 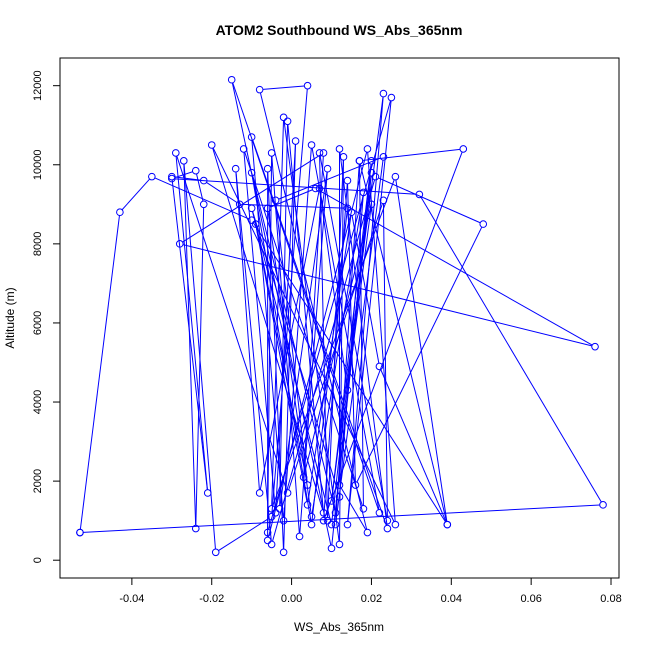 What do you see at coordinates (339, 627) in the screenshot?
I see `x-axis-label: WS_Abs_365nm` at bounding box center [339, 627].